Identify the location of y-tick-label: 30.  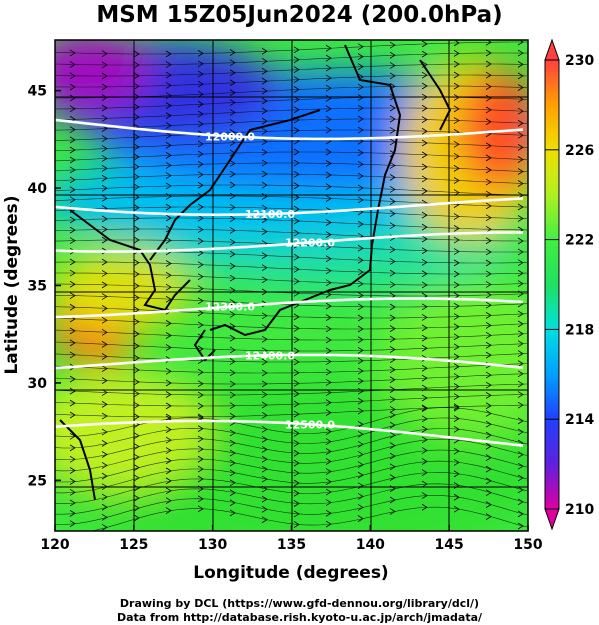
(38, 384).